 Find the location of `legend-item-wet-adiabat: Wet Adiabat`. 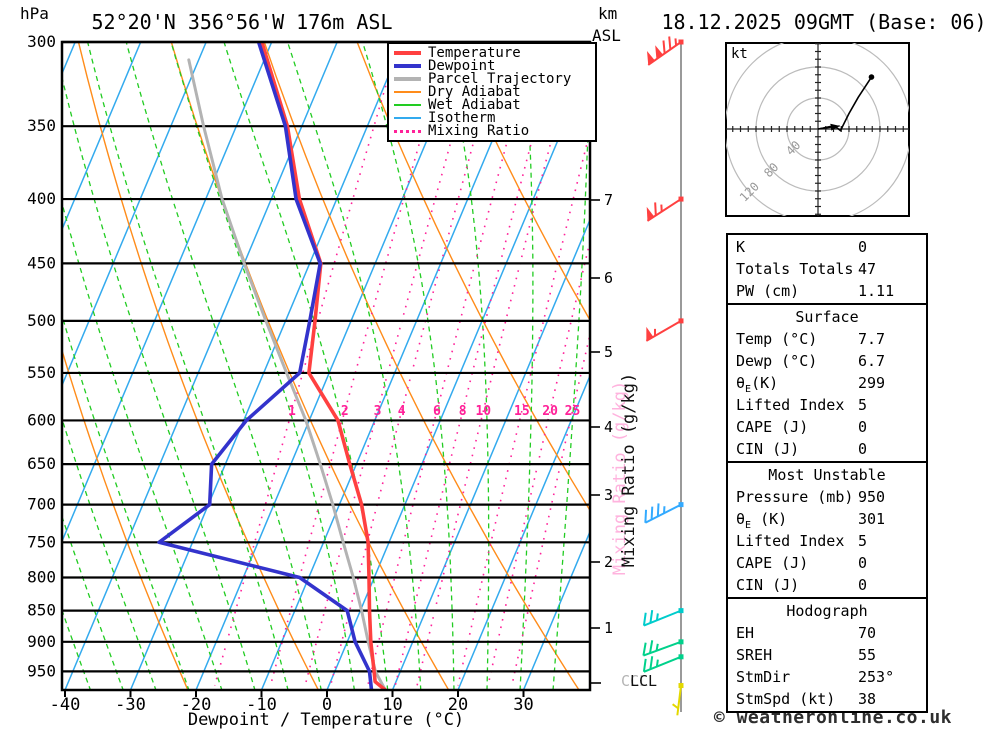

legend-item-wet-adiabat: Wet Adiabat is located at coordinates (494, 105).